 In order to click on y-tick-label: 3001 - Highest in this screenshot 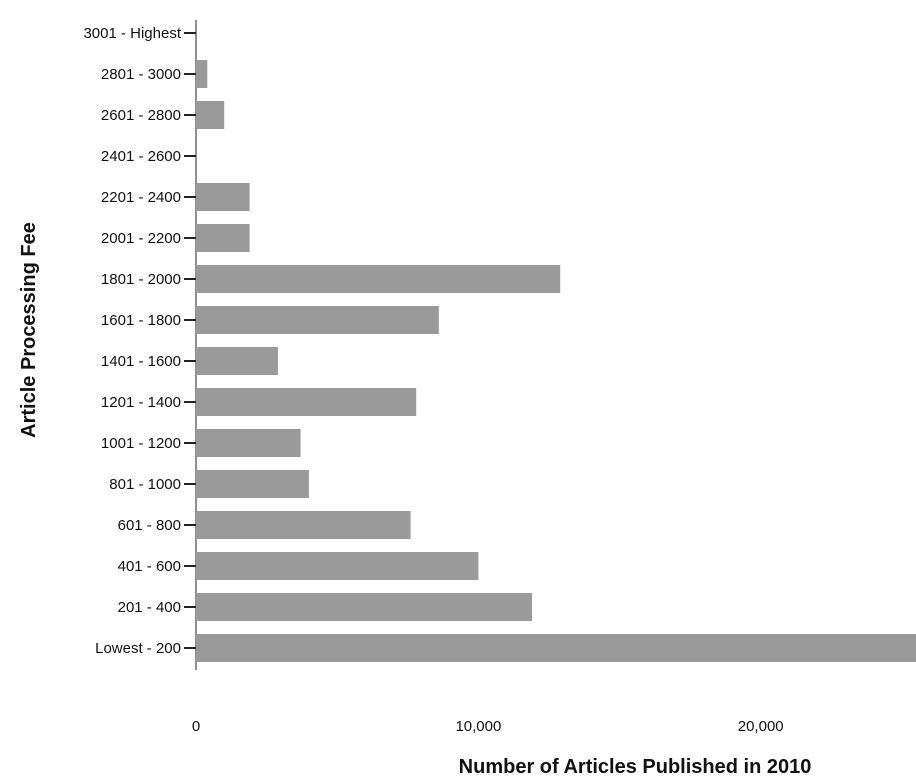, I will do `click(132, 33)`.